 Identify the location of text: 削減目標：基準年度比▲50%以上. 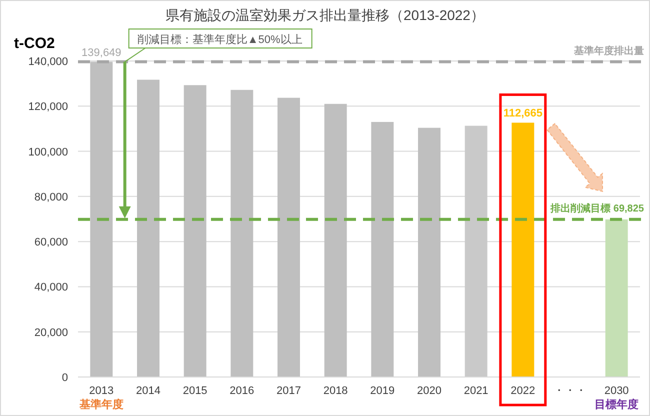
(219, 39).